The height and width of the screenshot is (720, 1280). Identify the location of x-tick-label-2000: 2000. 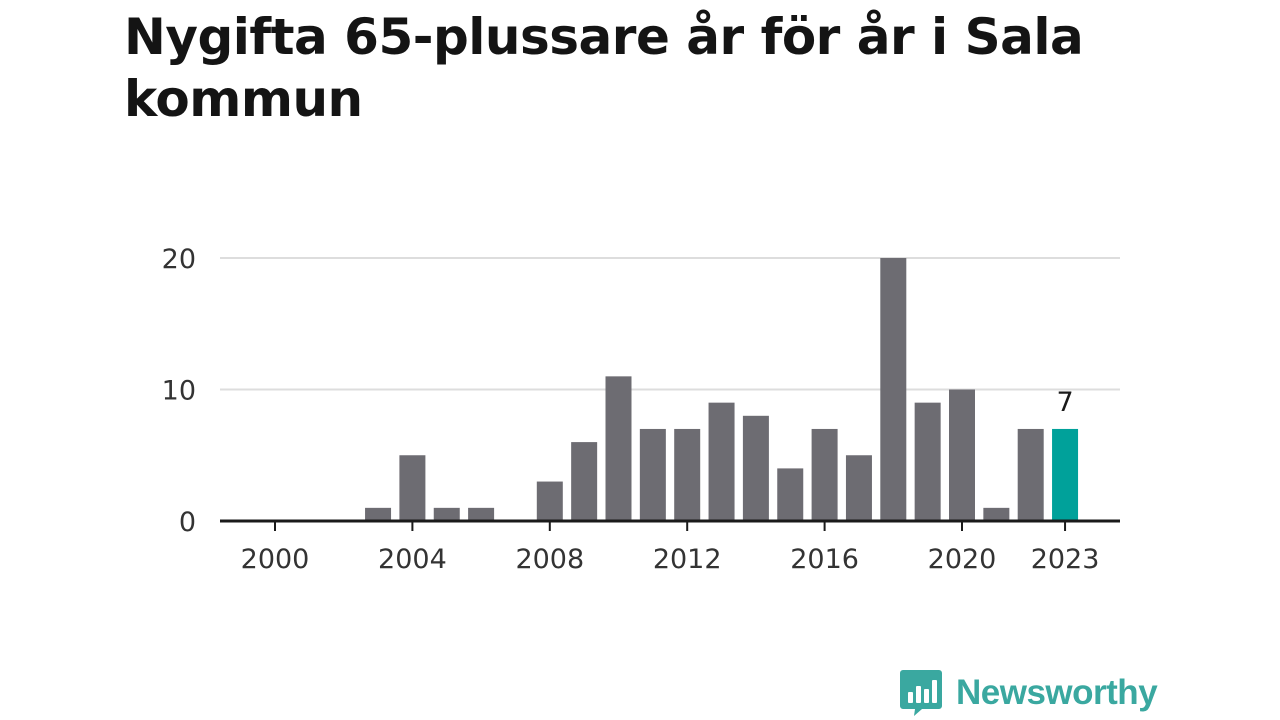
(275, 559).